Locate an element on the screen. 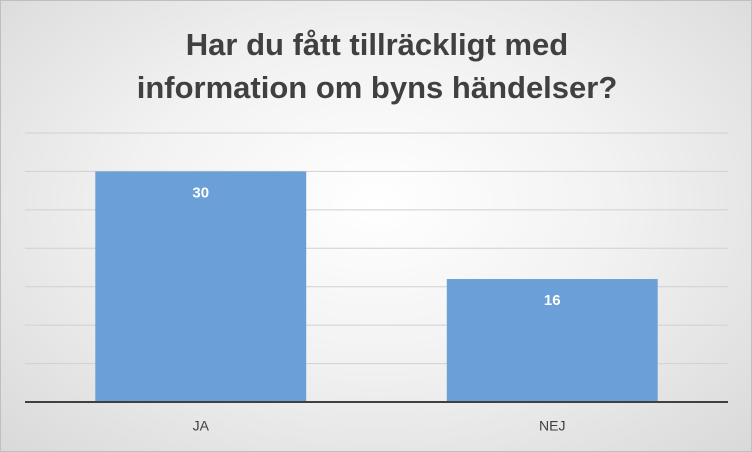 The image size is (752, 452). data-label: 16 is located at coordinates (552, 300).